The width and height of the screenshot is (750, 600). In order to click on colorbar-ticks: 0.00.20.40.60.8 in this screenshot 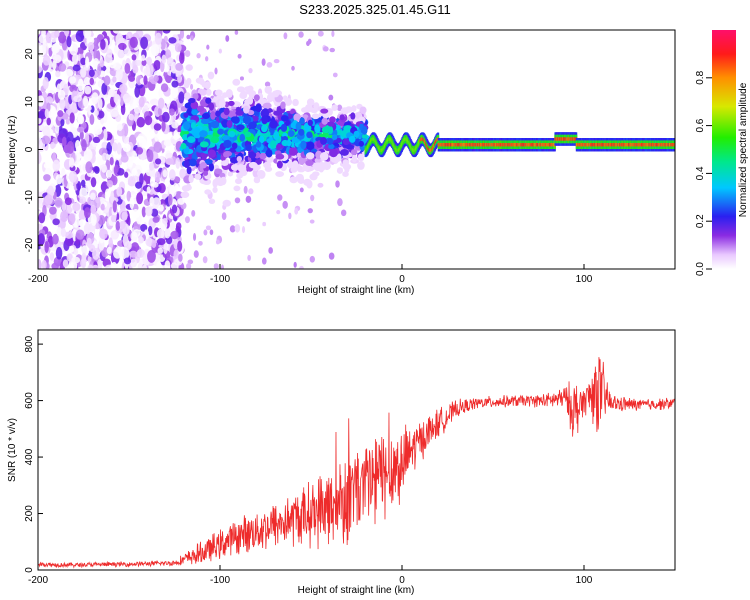, I will do `click(703, 173)`.